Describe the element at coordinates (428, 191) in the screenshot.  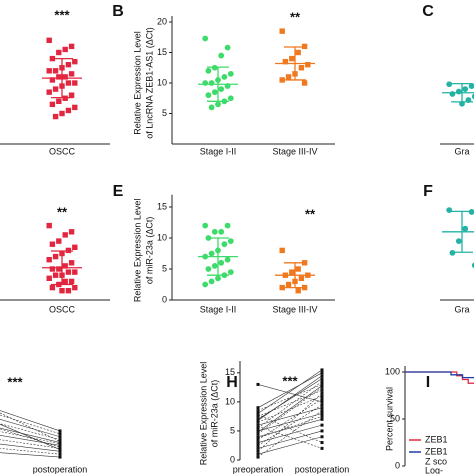
I see `panel-letter: F` at that location.